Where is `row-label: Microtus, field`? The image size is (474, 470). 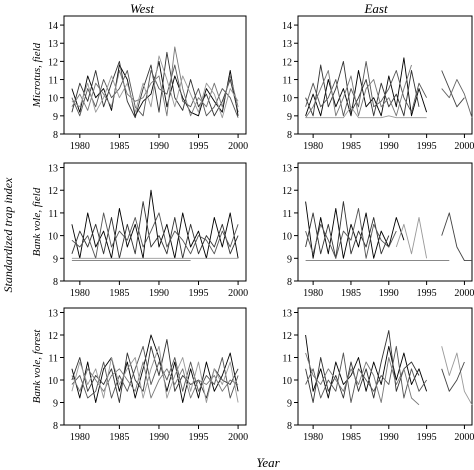
row-label: Microtus, field is located at coordinates (37, 75).